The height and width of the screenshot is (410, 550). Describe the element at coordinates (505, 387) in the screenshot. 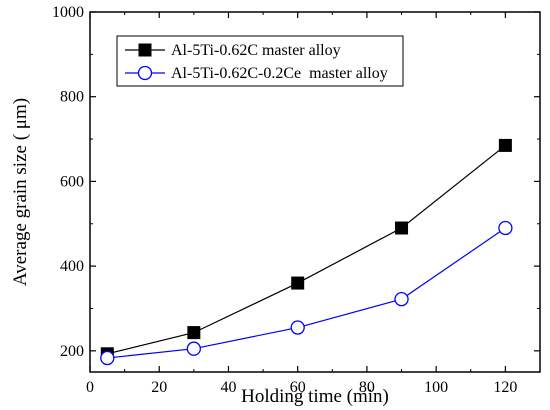

I see `x-tick-label: 120` at that location.